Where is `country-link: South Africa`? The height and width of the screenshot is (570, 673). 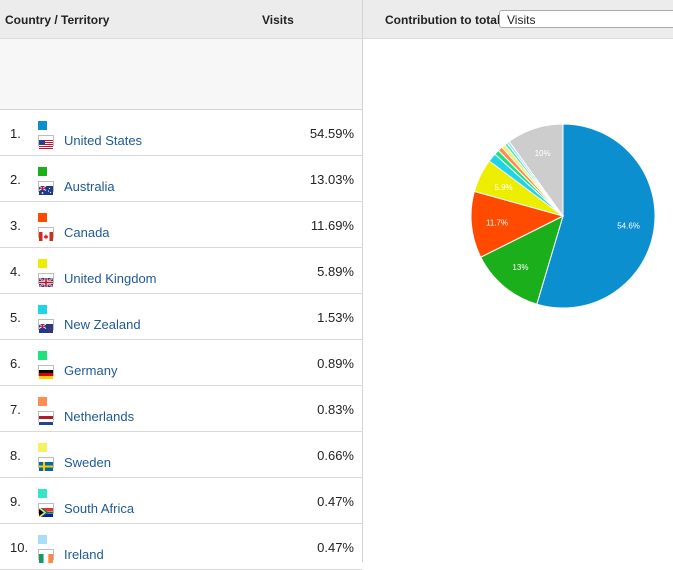
country-link: South Africa is located at coordinates (99, 508).